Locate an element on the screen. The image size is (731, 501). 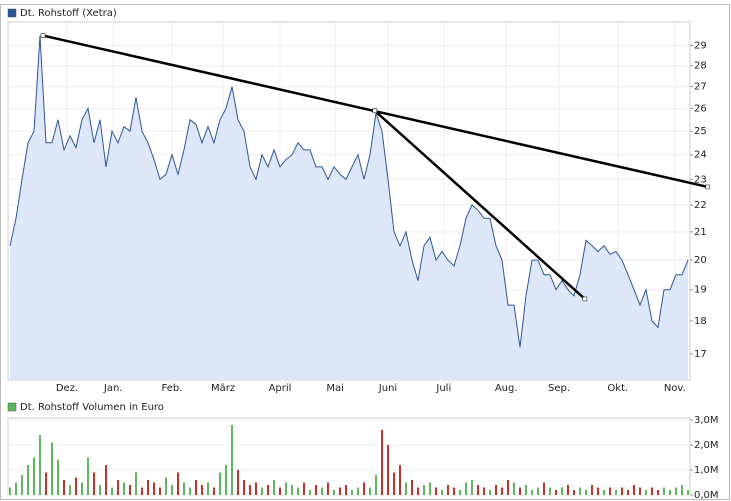
y-tick-label: 20 is located at coordinates (700, 260).